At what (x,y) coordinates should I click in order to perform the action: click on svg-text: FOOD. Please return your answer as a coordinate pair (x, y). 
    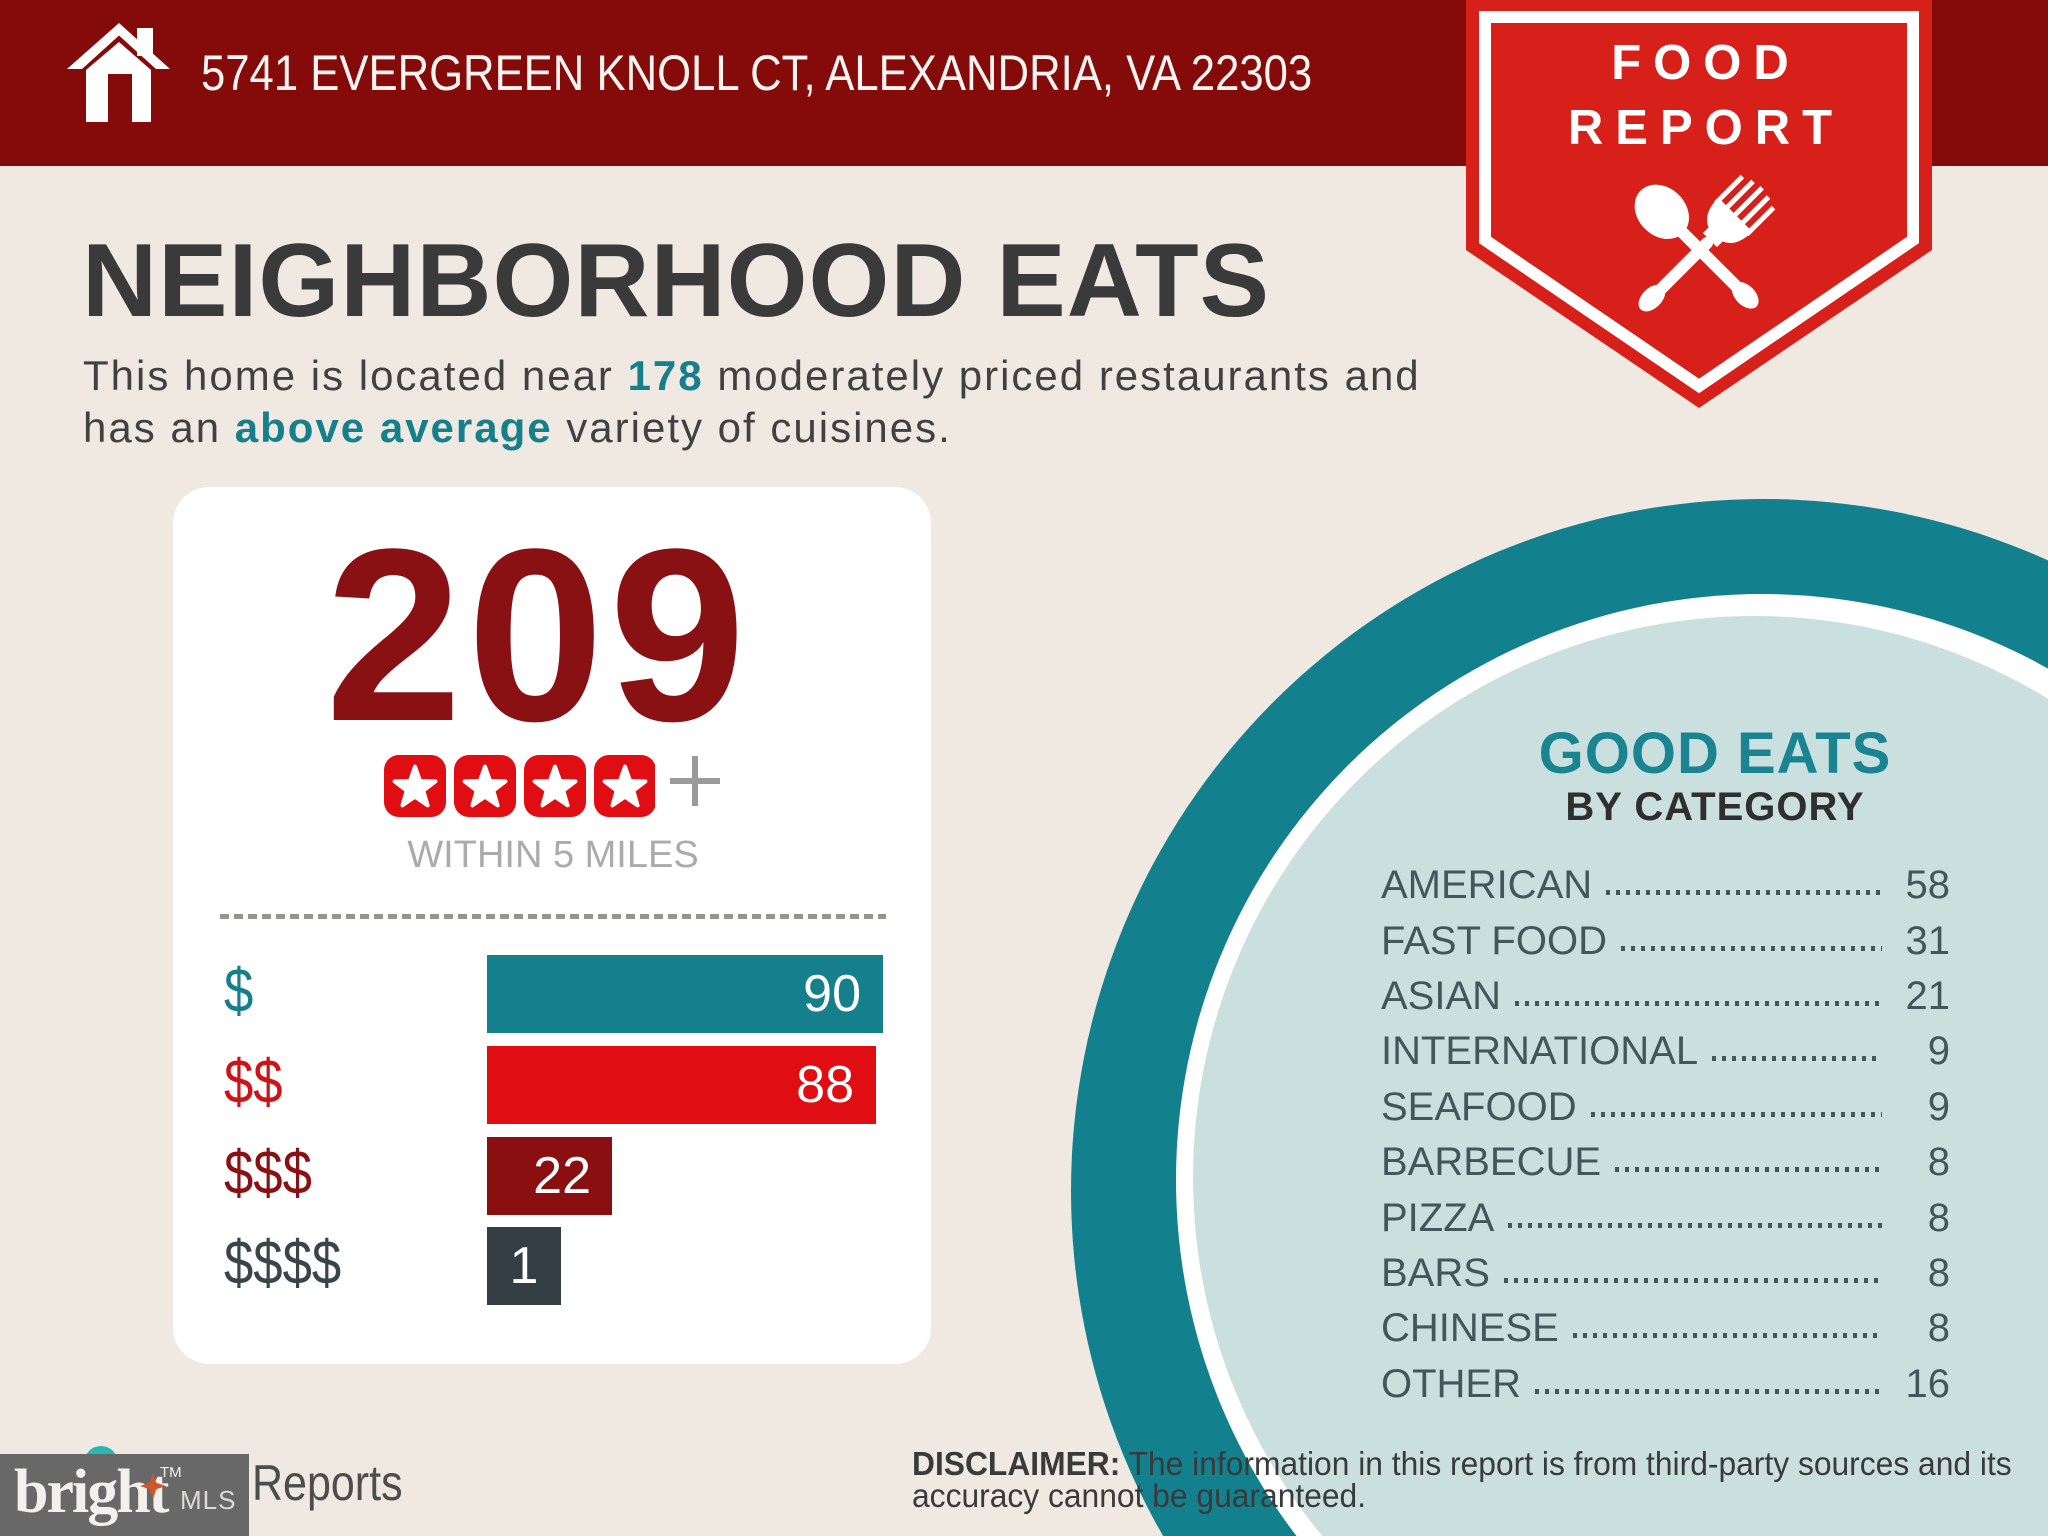
    Looking at the image, I should click on (1706, 63).